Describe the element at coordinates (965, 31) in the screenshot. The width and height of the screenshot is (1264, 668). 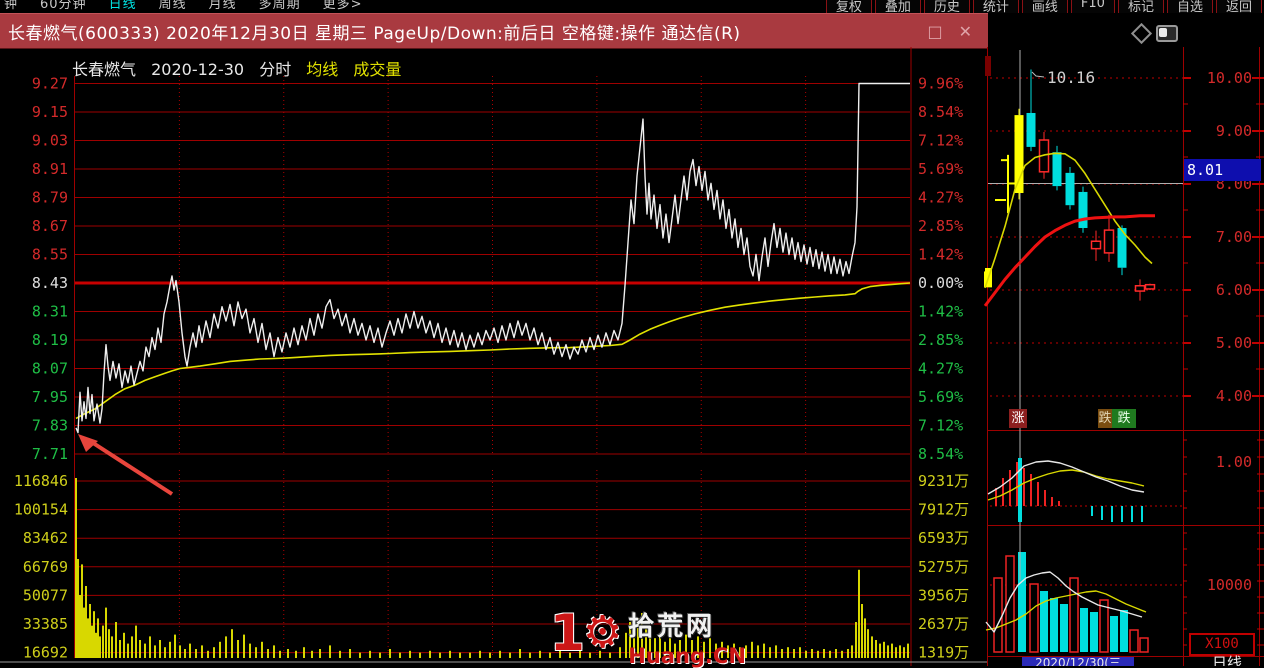
I see `close-button: ✕` at that location.